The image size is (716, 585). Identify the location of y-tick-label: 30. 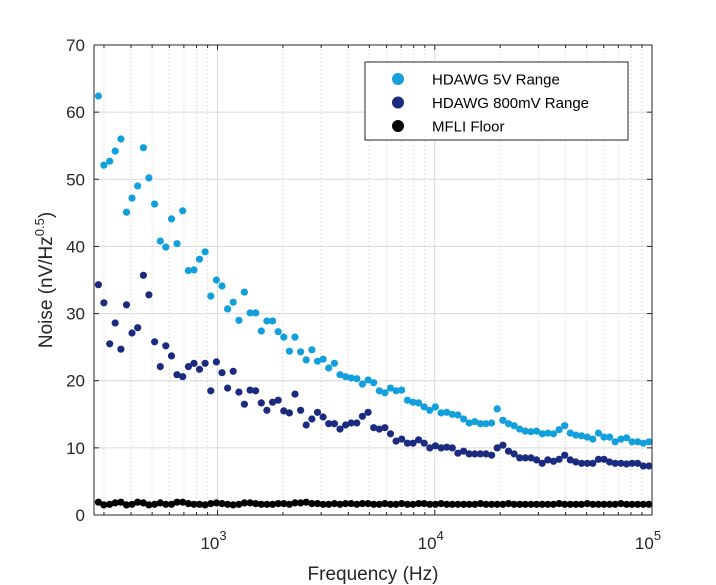
(75, 314).